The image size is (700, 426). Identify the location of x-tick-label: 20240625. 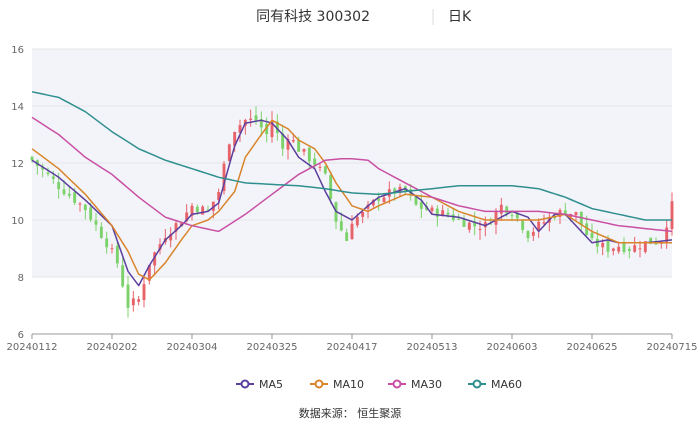
(592, 347).